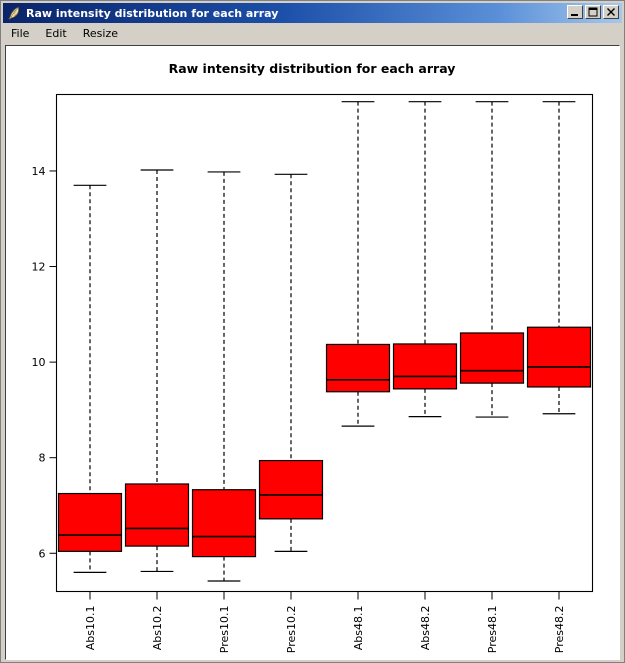 Image resolution: width=625 pixels, height=663 pixels. Describe the element at coordinates (157, 628) in the screenshot. I see `x-tick-label: Abs10.2` at that location.